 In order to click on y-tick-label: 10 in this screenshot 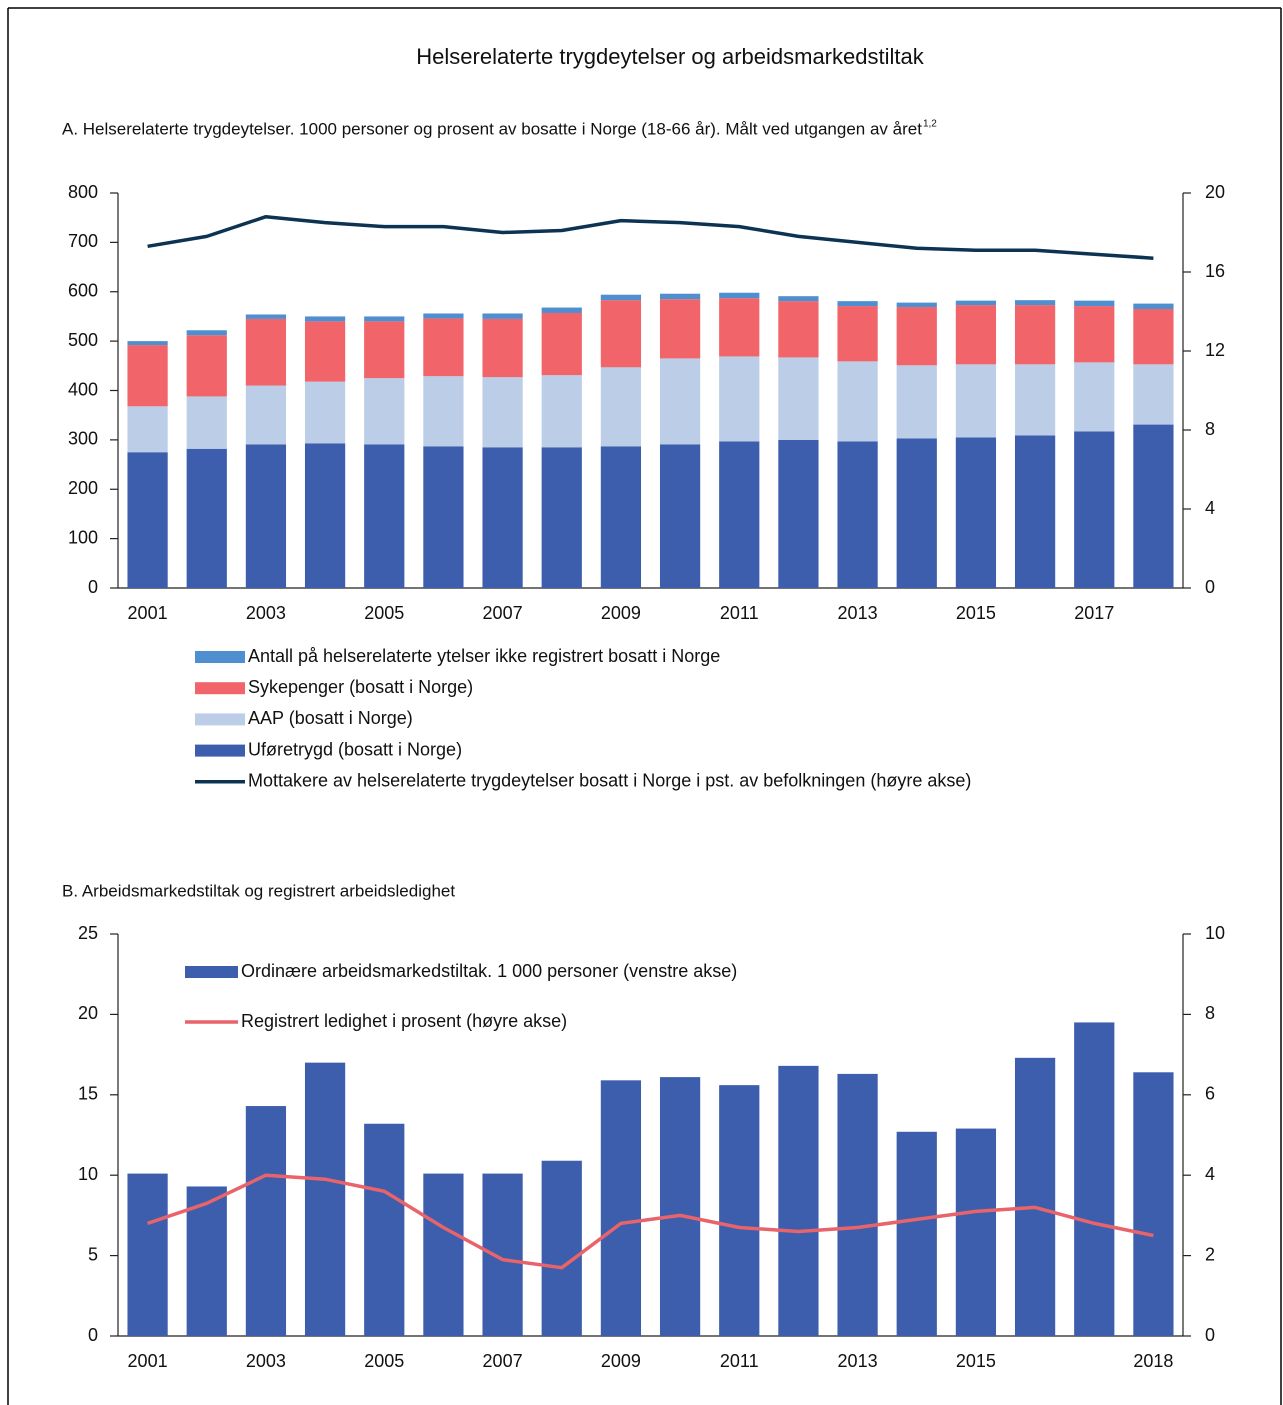, I will do `click(88, 1174)`.